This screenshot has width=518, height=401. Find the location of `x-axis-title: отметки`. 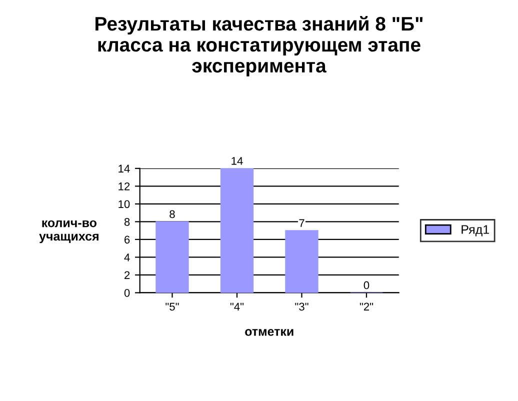

x-axis-title: отметки is located at coordinates (269, 332).